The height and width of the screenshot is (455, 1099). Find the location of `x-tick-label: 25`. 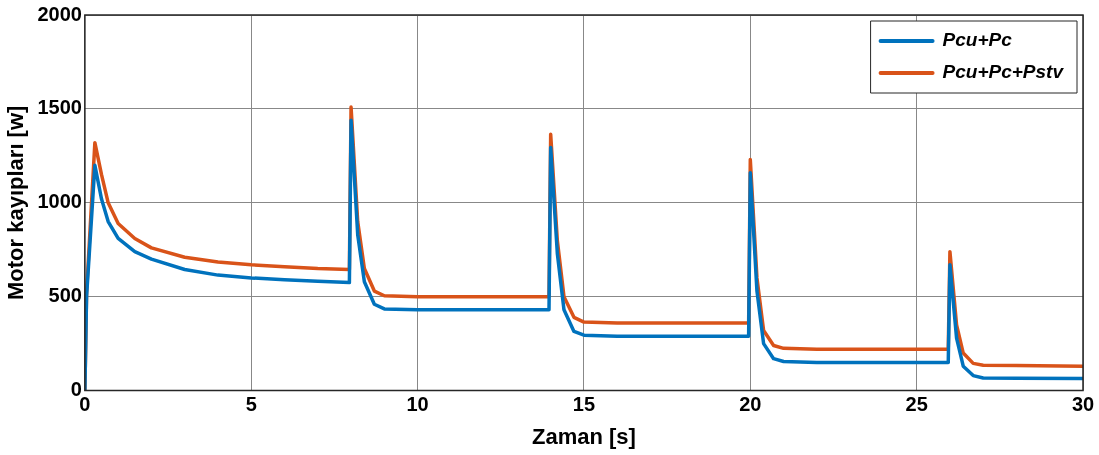

x-tick-label: 25 is located at coordinates (916, 404).